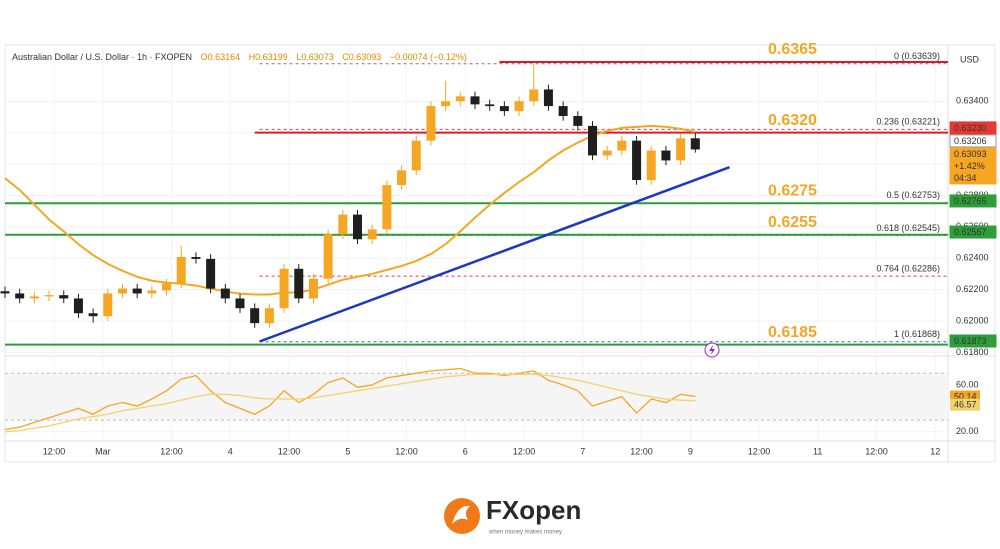 The image size is (1000, 549). What do you see at coordinates (465, 451) in the screenshot?
I see `x-tick-label: 6` at bounding box center [465, 451].